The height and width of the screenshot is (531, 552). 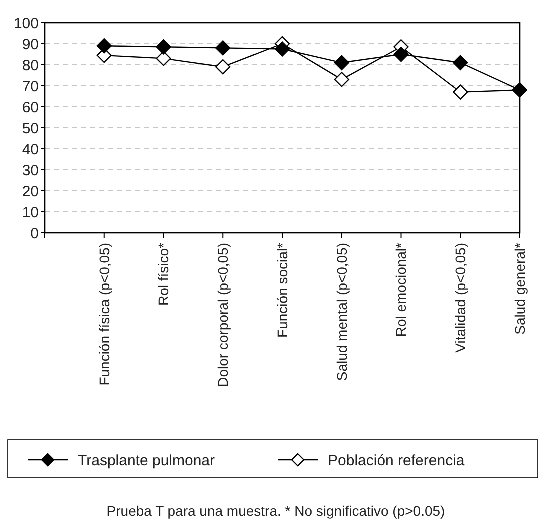 What do you see at coordinates (30, 107) in the screenshot?
I see `y-tick-label: 60` at bounding box center [30, 107].